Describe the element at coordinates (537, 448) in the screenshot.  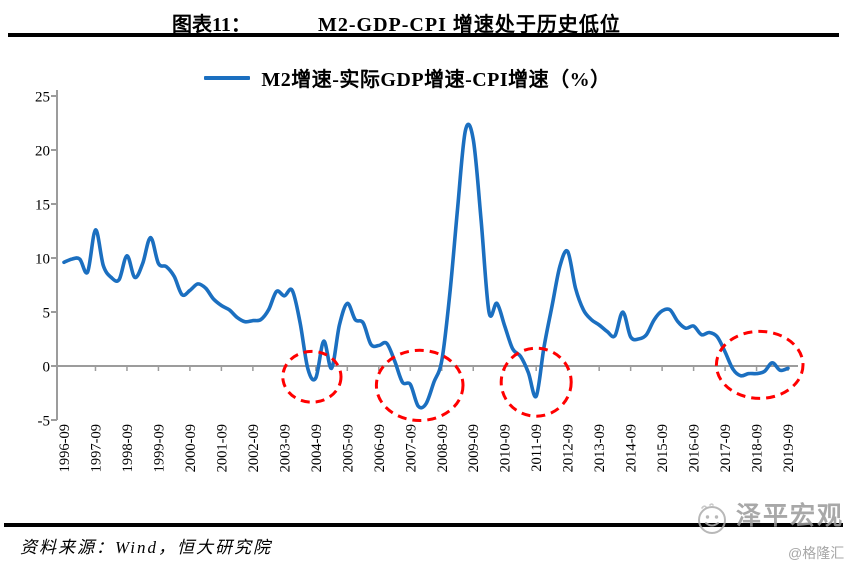
I see `x-axis-tick-label: 2011-09` at that location.